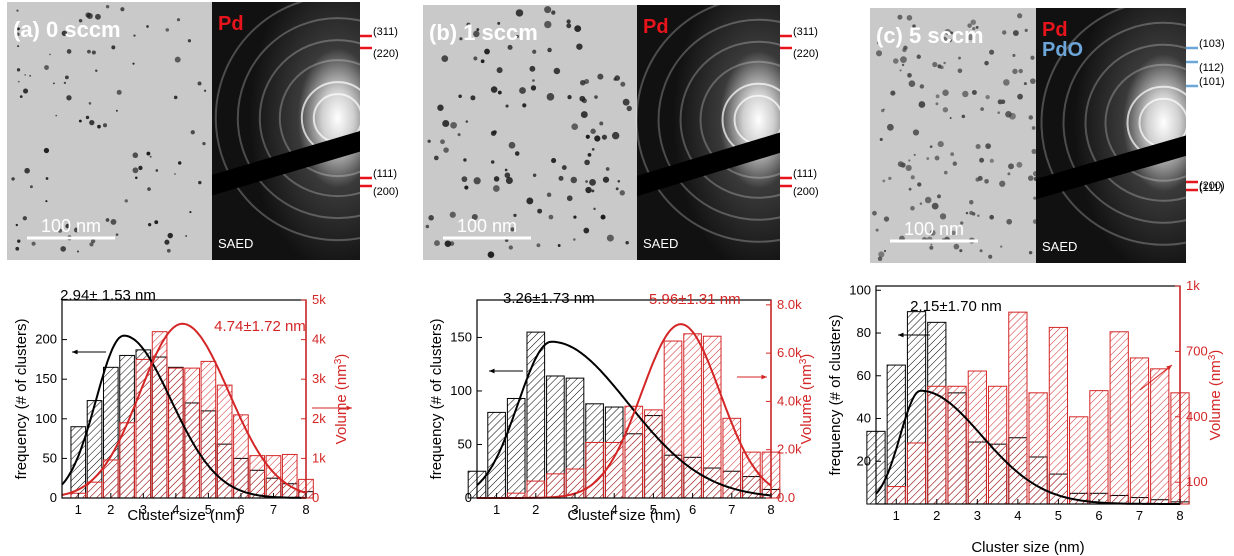  What do you see at coordinates (789, 304) in the screenshot?
I see `y-right-tick-label: 8.0k` at bounding box center [789, 304].